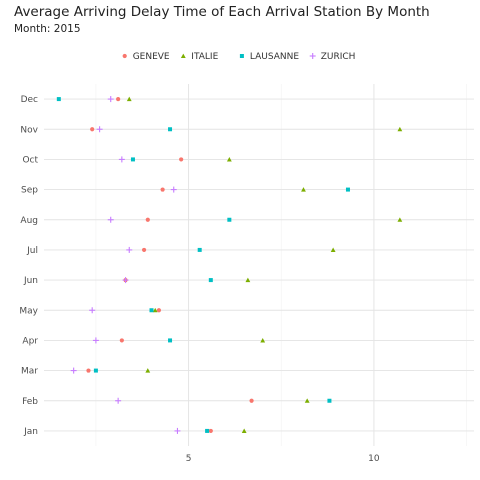 The height and width of the screenshot is (480, 480). Describe the element at coordinates (32, 251) in the screenshot. I see `y-tick-label: Jul` at that location.